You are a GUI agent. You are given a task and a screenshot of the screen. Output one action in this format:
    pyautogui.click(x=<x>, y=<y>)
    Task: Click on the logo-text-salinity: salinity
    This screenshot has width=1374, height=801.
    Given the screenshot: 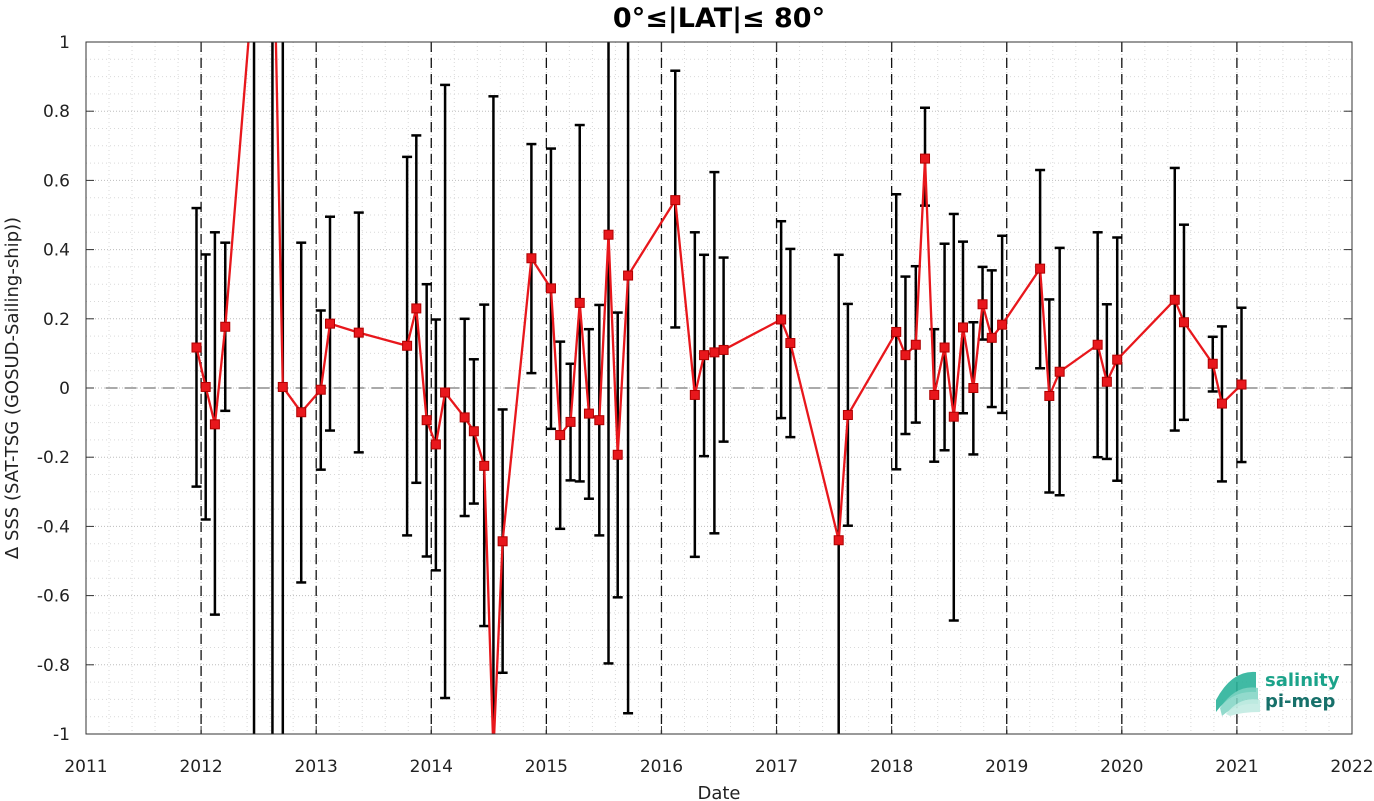 What is the action you would take?
    pyautogui.click(x=1302, y=680)
    